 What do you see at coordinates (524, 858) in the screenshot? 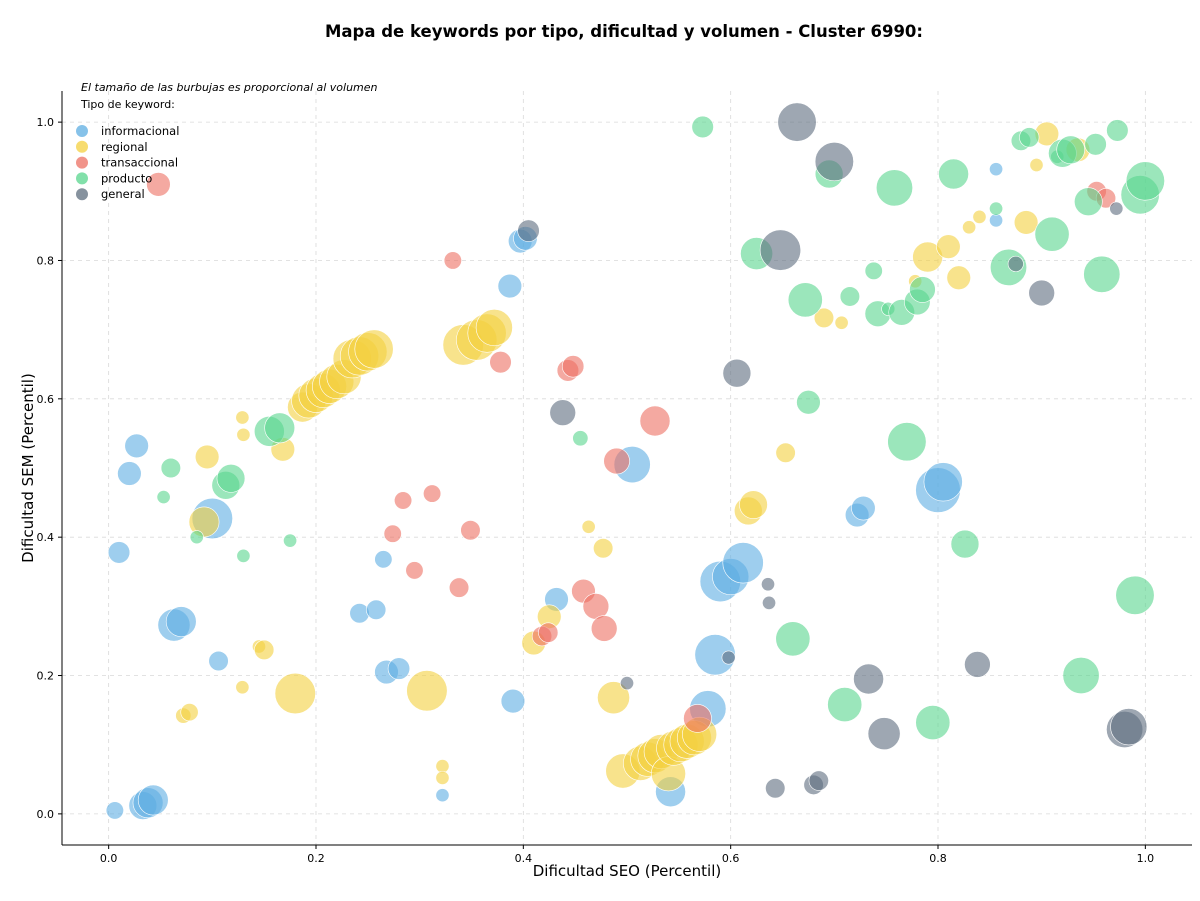
I see `x-tick-label: 0.4` at bounding box center [524, 858].